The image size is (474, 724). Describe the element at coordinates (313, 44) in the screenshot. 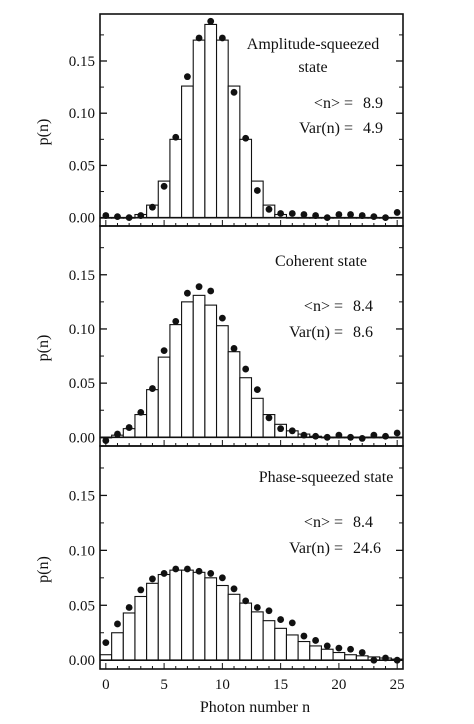

I see `panel-title: Amplitude-squeezed` at that location.